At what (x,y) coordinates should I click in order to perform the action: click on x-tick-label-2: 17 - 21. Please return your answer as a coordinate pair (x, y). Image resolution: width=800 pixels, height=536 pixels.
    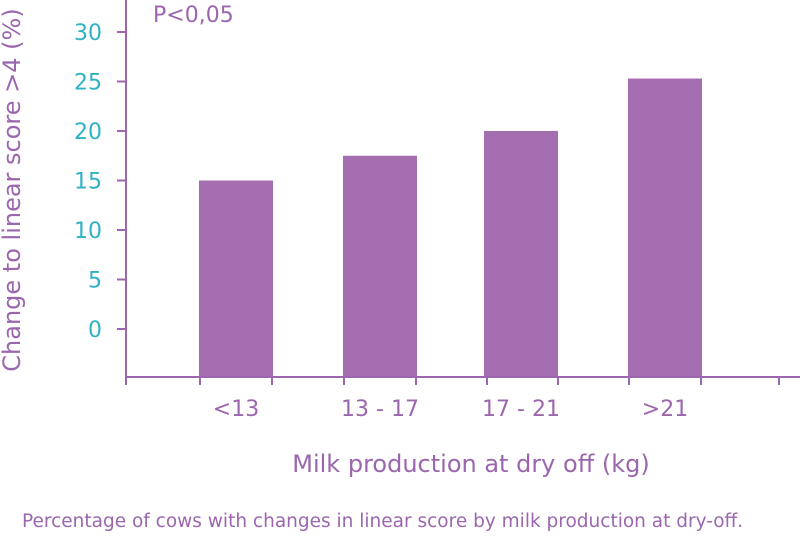
    Looking at the image, I should click on (521, 409).